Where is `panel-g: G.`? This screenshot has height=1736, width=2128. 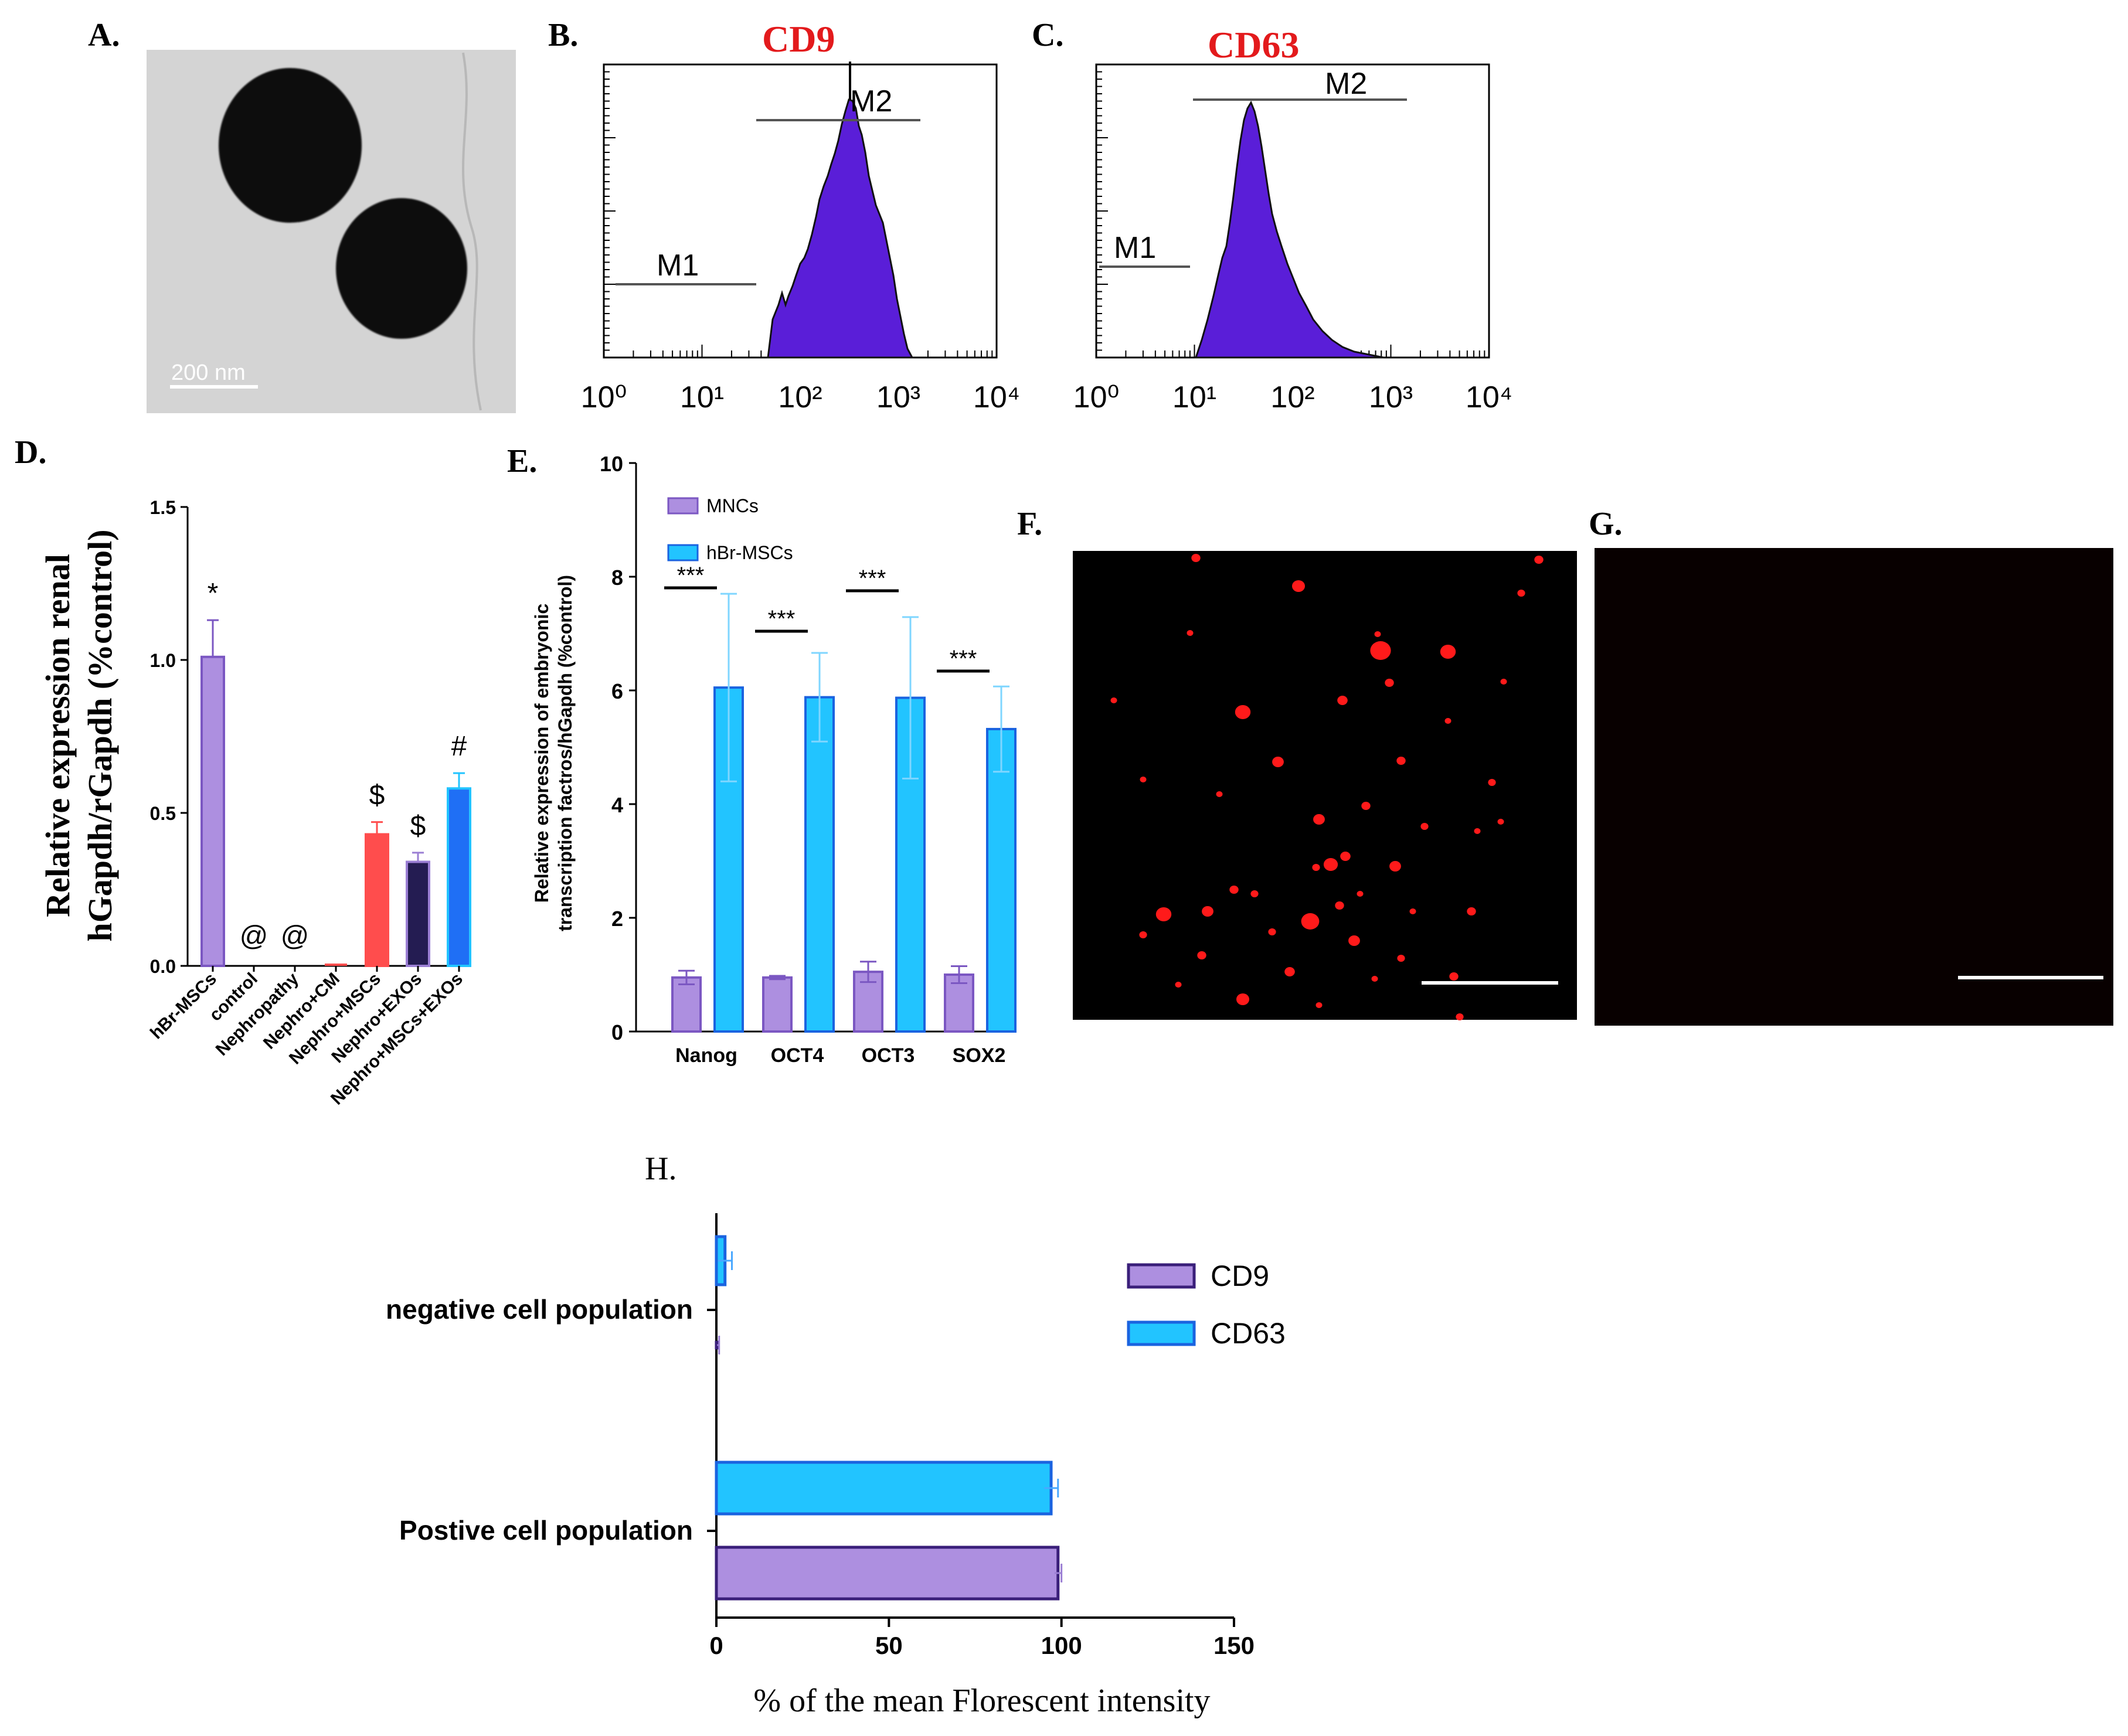 panel-g: G. is located at coordinates (1851, 766).